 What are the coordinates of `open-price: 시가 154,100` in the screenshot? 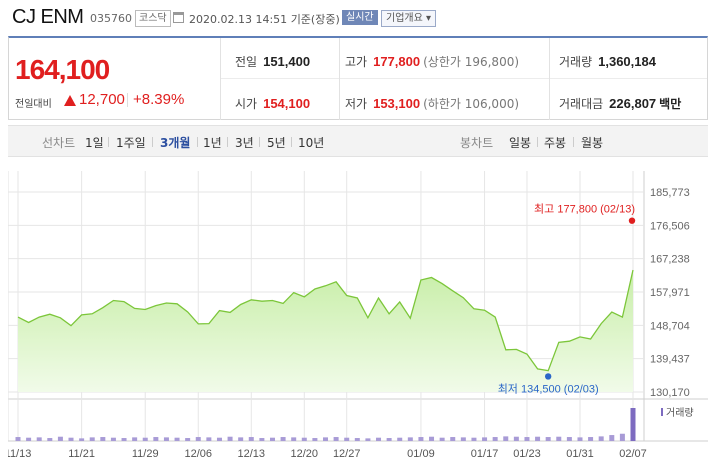 It's located at (273, 103).